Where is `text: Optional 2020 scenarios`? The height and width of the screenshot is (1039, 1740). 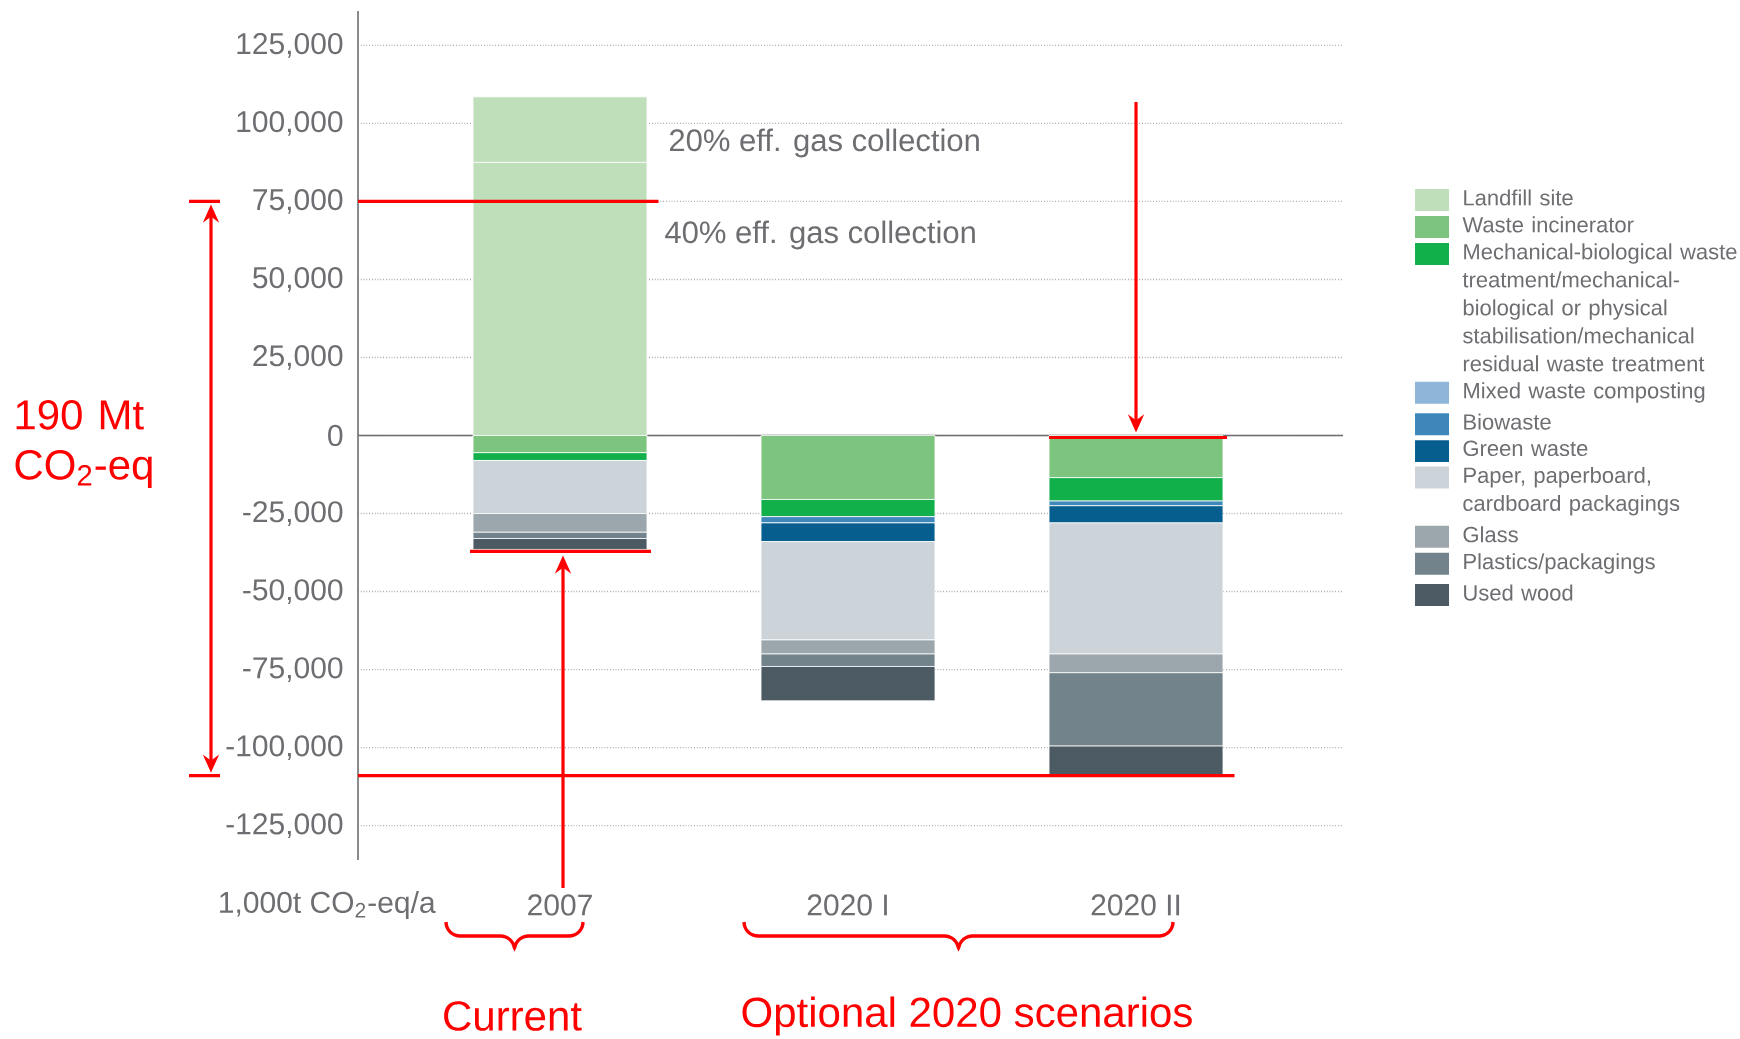
text: Optional 2020 scenarios is located at coordinates (967, 1016).